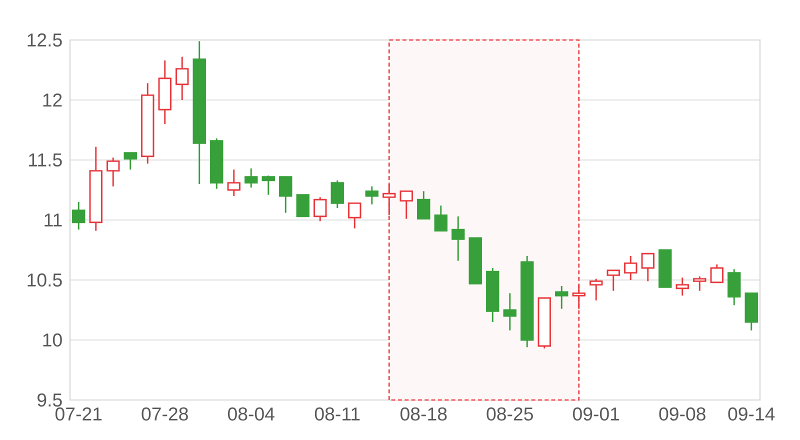  What do you see at coordinates (78, 414) in the screenshot?
I see `x-tick-label: 07-21` at bounding box center [78, 414].